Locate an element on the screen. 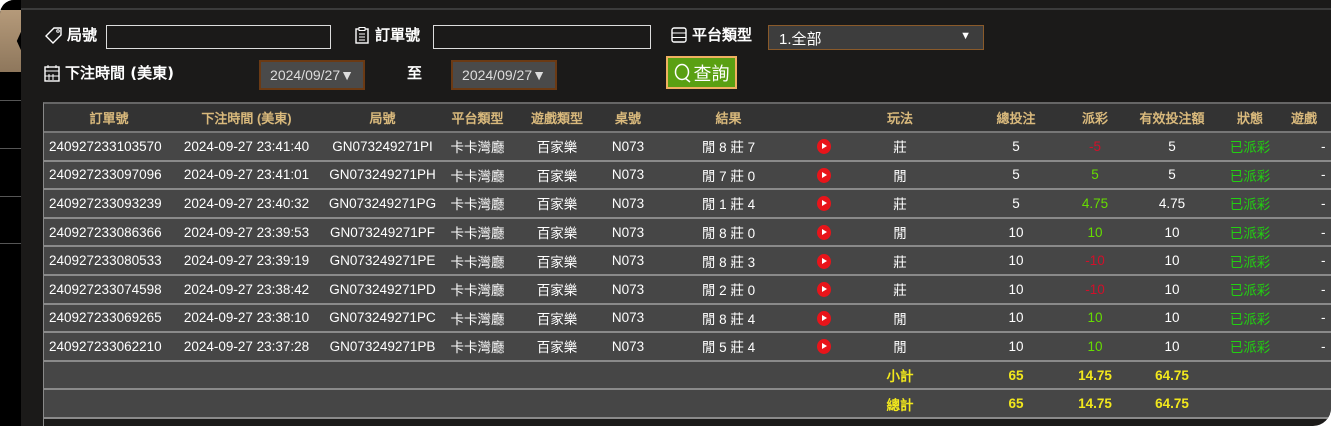 This screenshot has width=1331, height=426. total-valid: 64.75 is located at coordinates (1172, 404).